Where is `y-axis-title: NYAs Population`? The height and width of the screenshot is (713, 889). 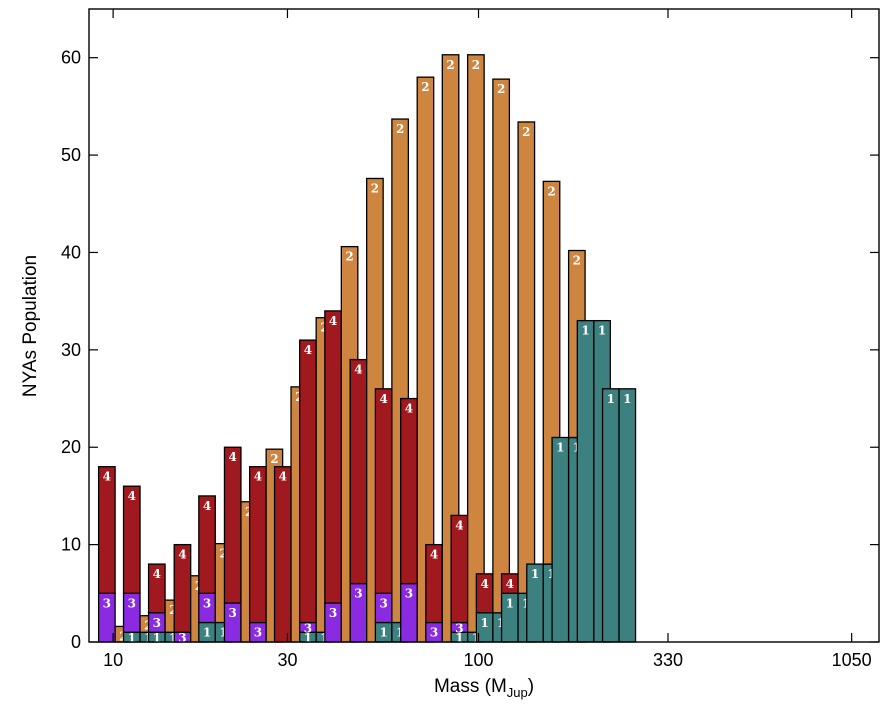
y-axis-title: NYAs Population is located at coordinates (30, 326).